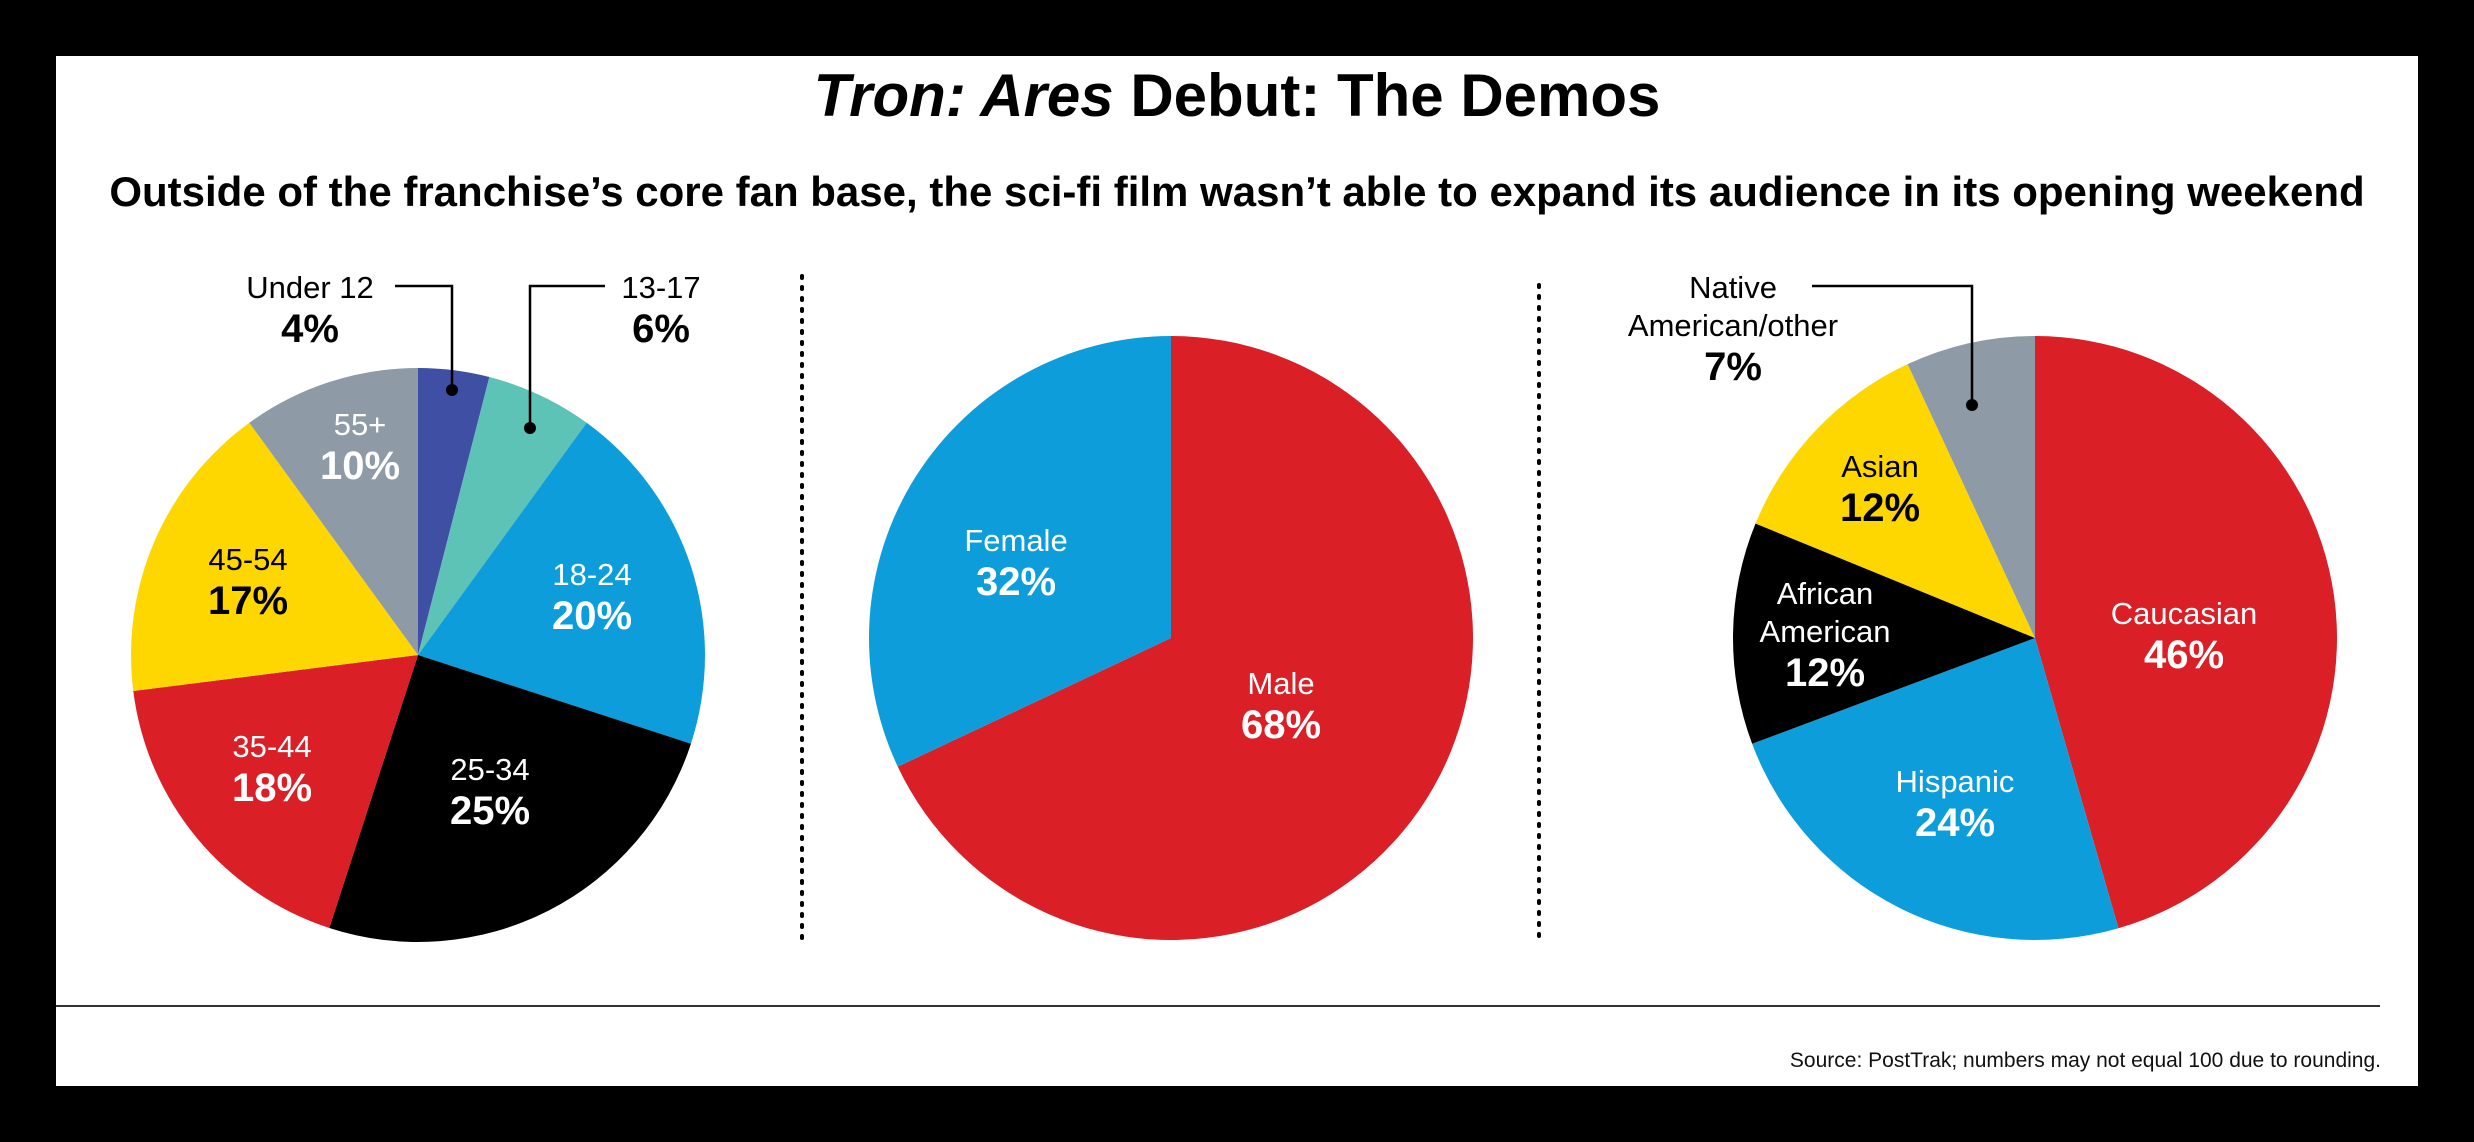 The image size is (2474, 1142). What do you see at coordinates (1016, 582) in the screenshot?
I see `slice-female-value-label: 32%` at bounding box center [1016, 582].